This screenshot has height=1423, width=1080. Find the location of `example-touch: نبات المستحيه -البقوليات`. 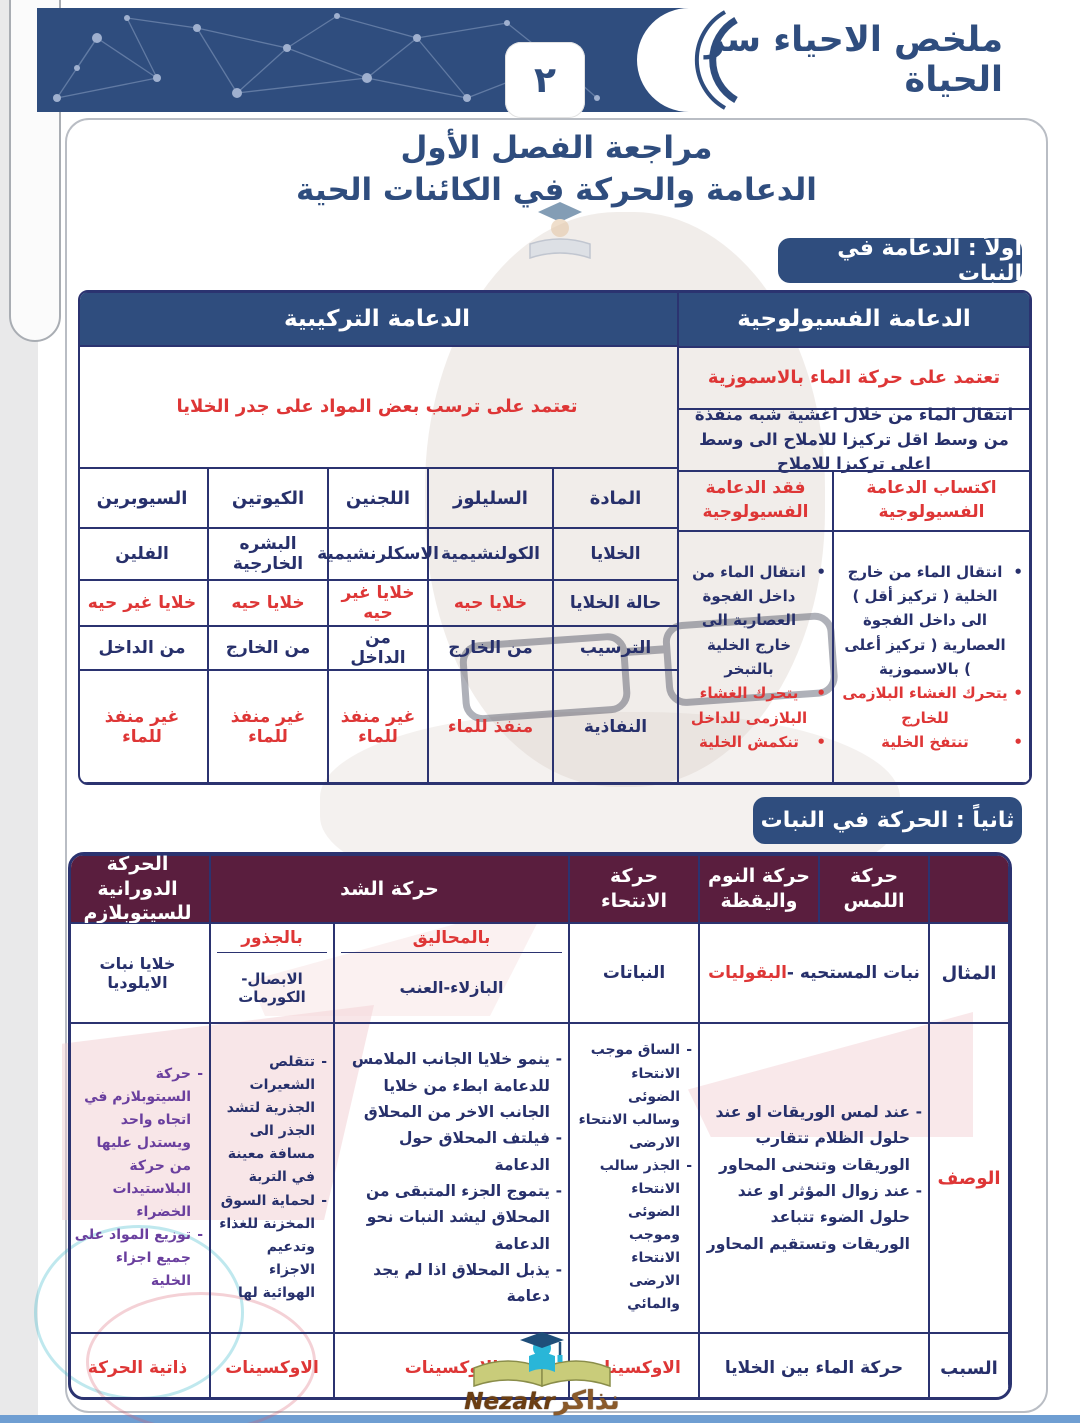

example-touch: نبات المستحيه -البقوليات is located at coordinates (814, 973).